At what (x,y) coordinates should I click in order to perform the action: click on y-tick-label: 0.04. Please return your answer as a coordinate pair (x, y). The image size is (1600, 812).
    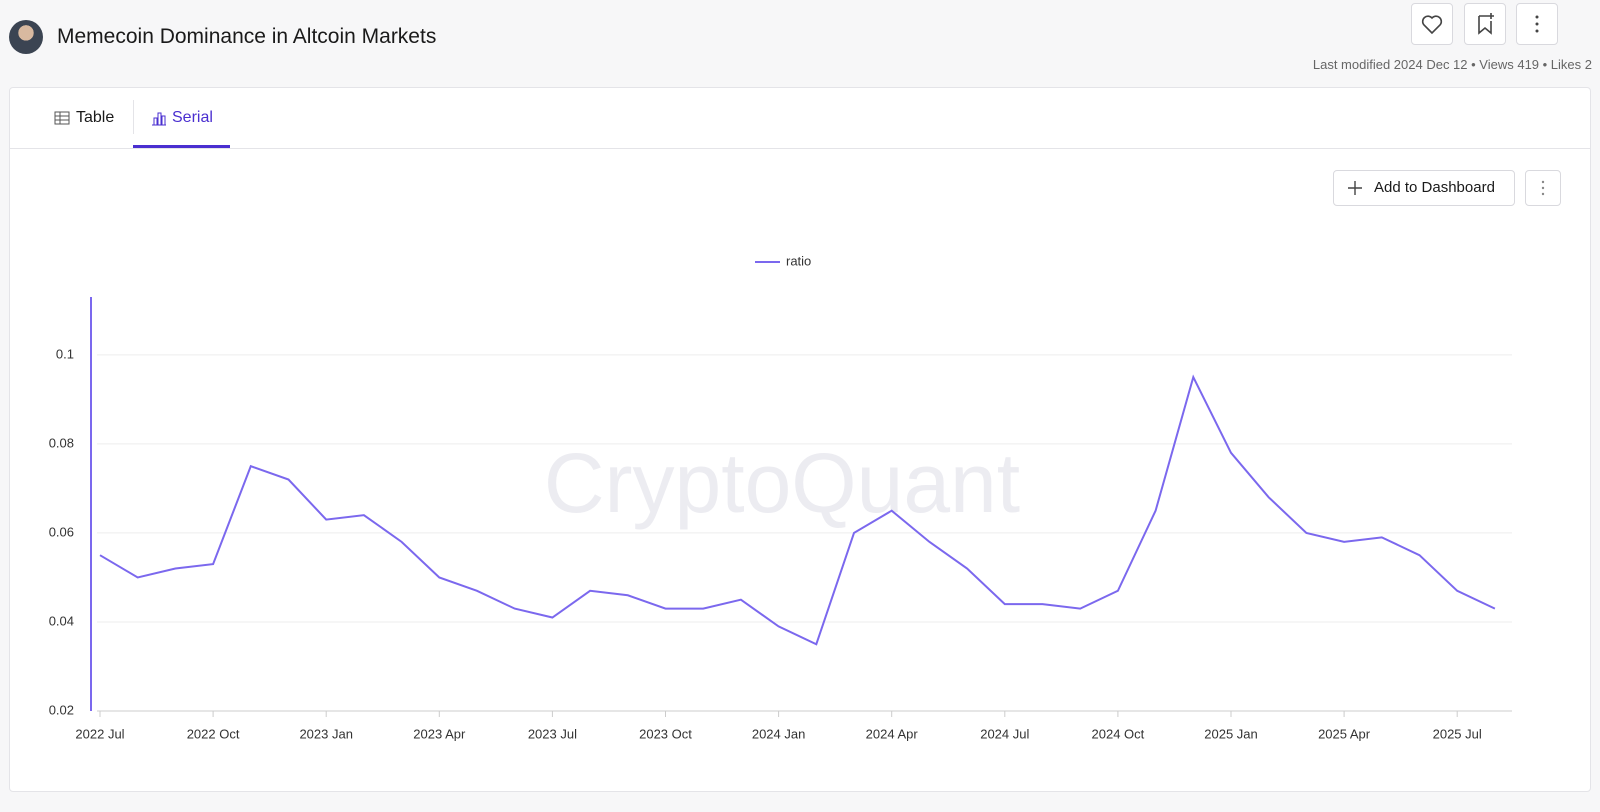
    Looking at the image, I should click on (61, 620).